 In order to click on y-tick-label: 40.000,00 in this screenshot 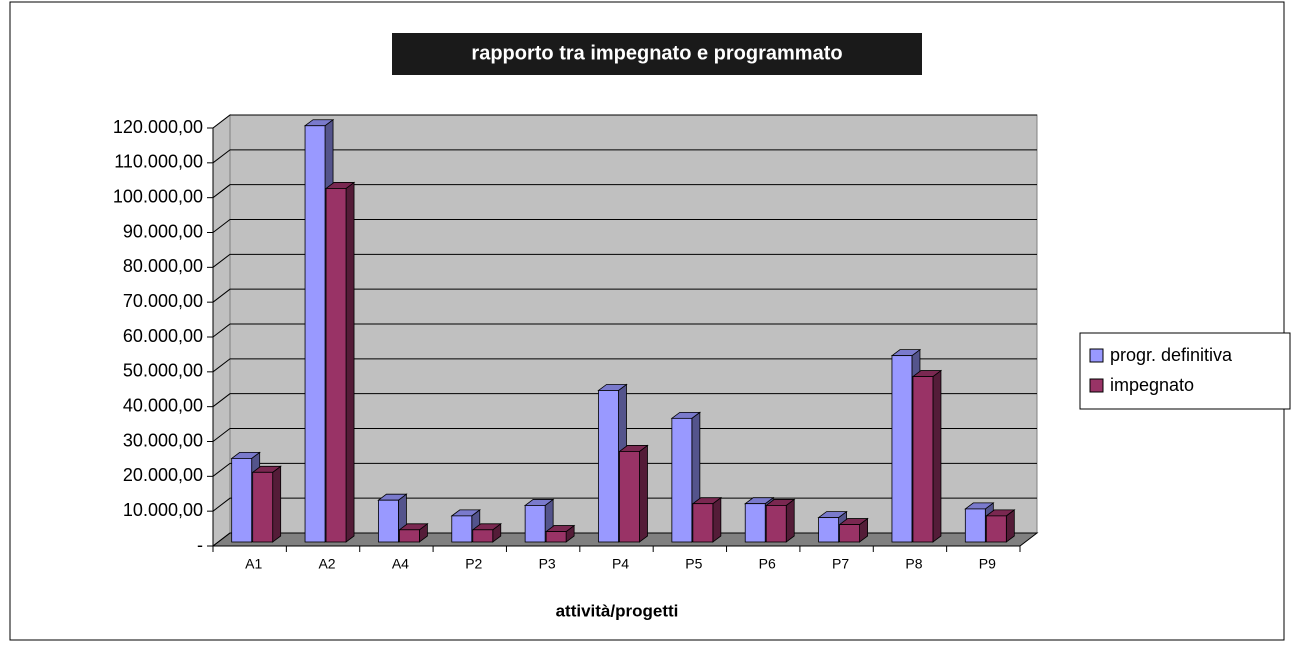, I will do `click(163, 405)`.